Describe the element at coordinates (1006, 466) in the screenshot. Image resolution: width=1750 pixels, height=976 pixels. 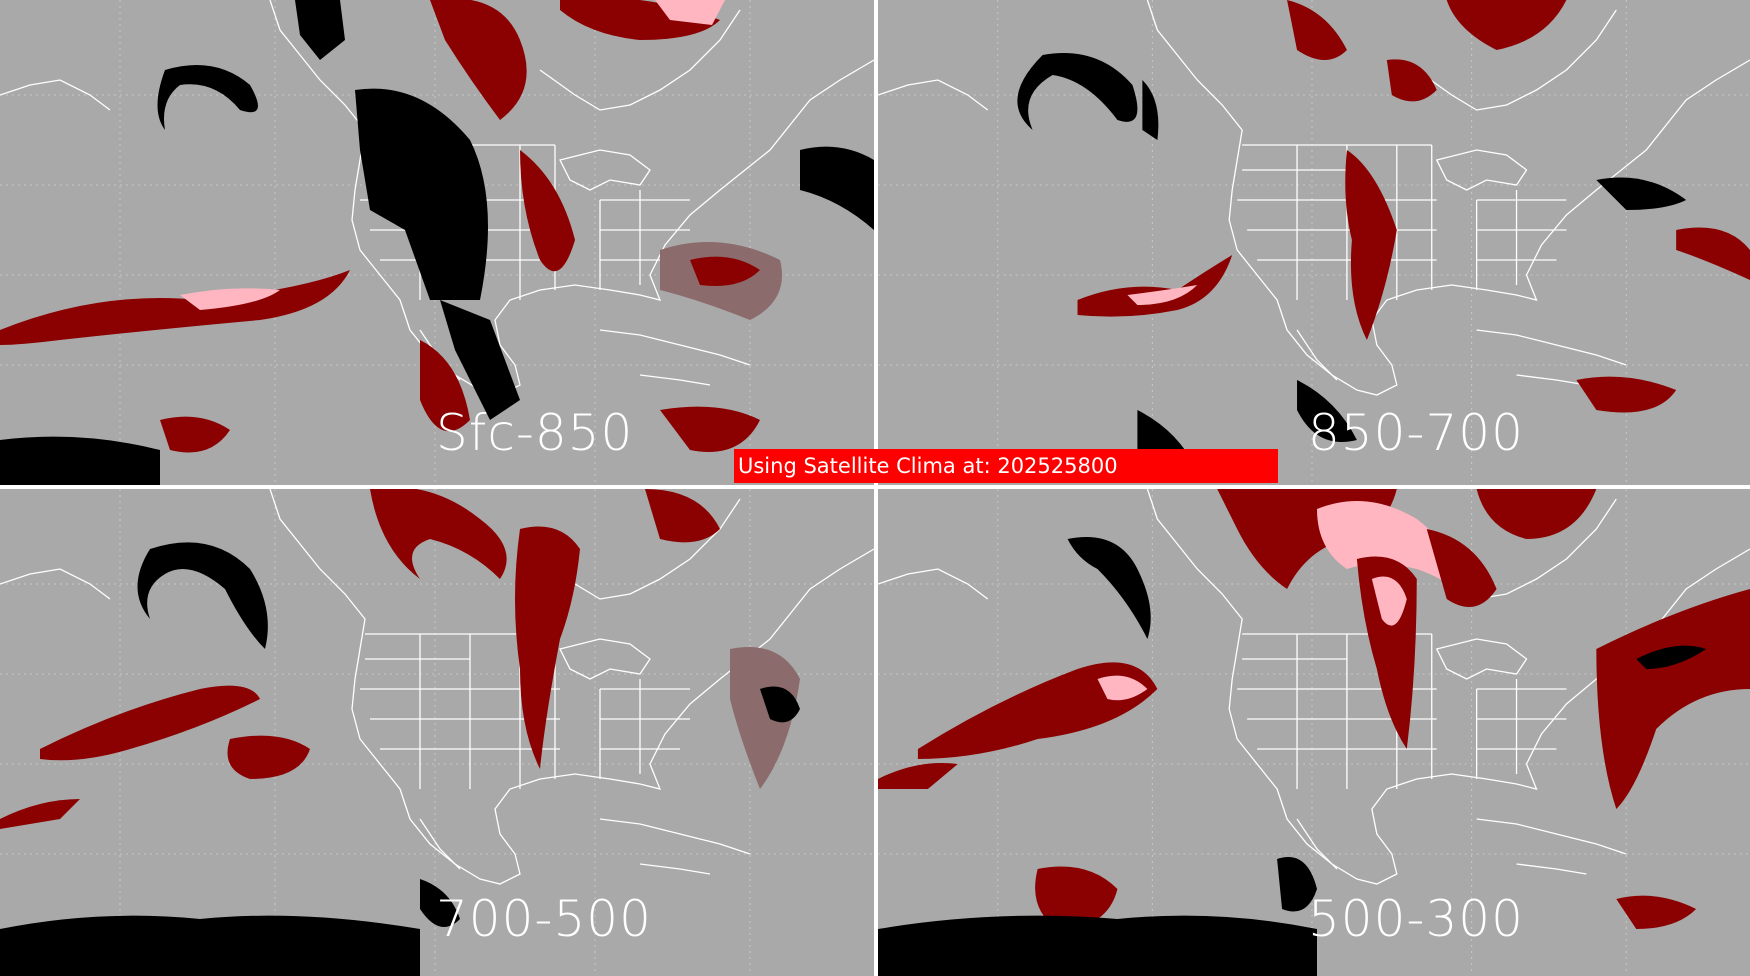
I see `satellite-clima-banner: Using Satellite Clima at: 202525800` at that location.